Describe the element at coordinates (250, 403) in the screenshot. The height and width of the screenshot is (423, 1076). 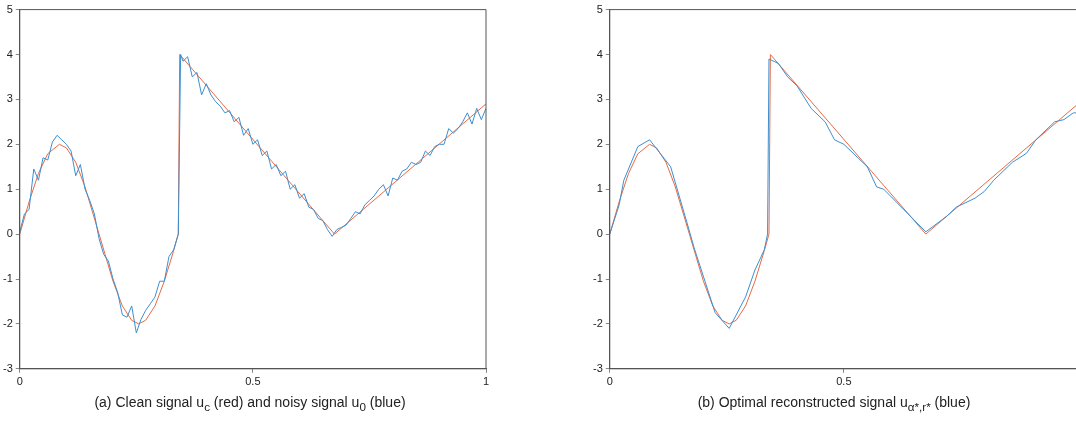
I see `text: (a) Clean signal u$_{c}$ (red) and noisy signal u$_{0}$ (blue)` at that location.